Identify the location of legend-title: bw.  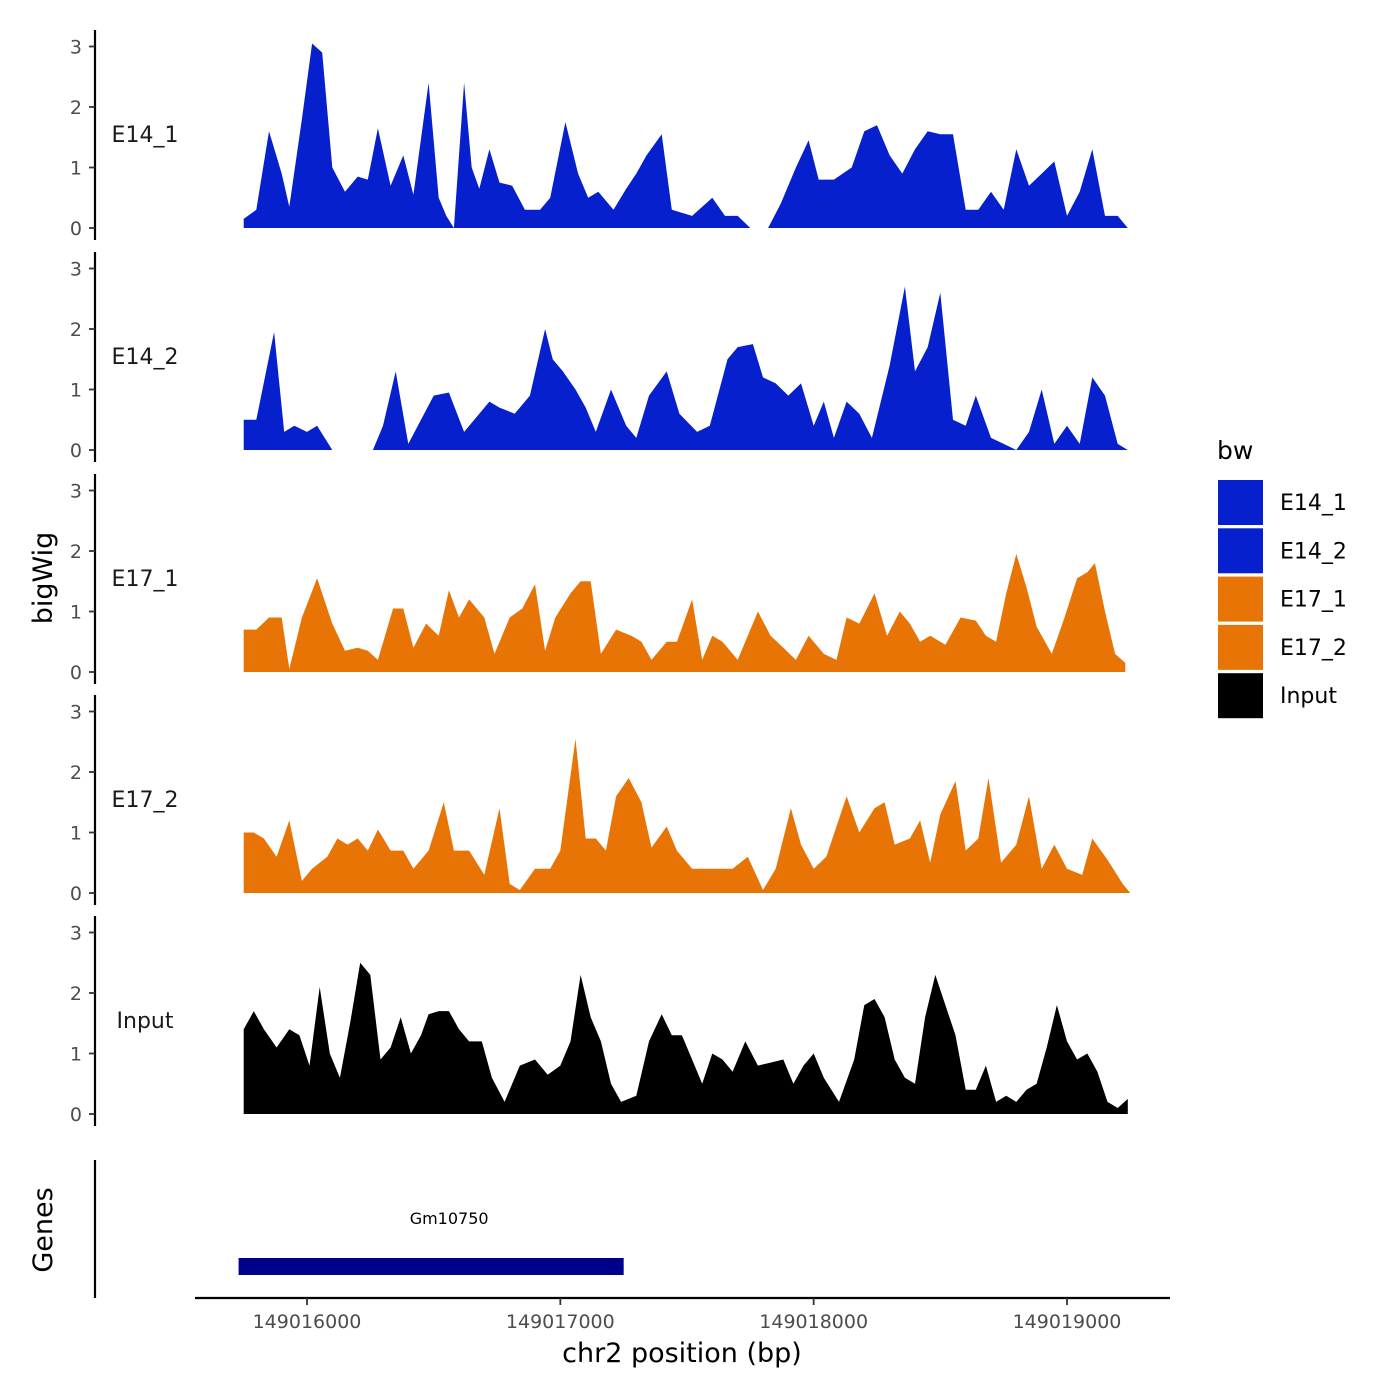
(1235, 450).